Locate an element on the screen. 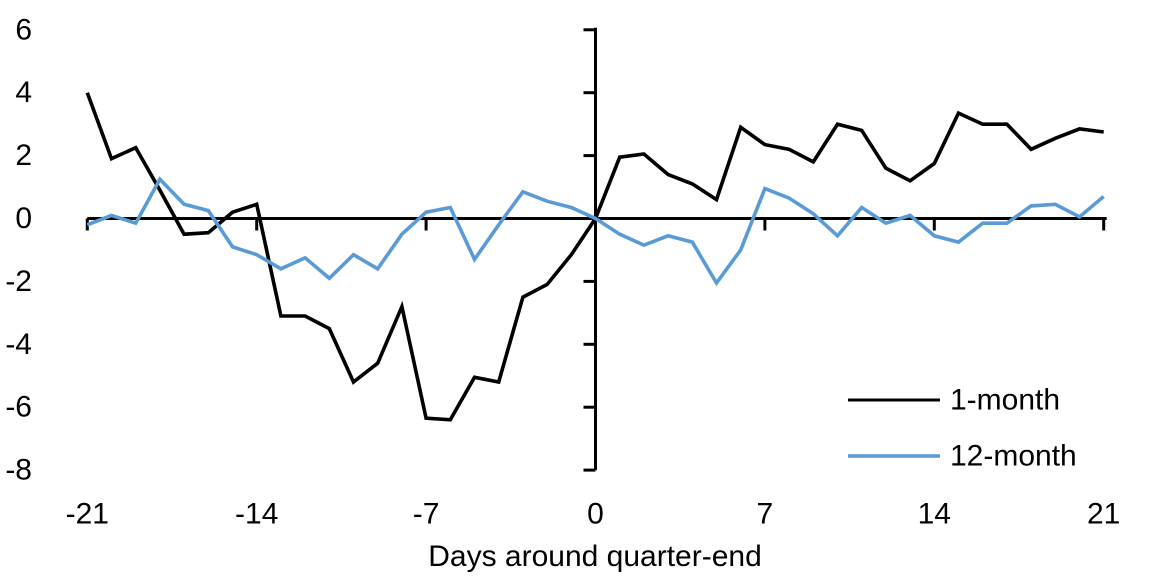 The height and width of the screenshot is (584, 1152). x-tick-label: -21 is located at coordinates (87, 514).